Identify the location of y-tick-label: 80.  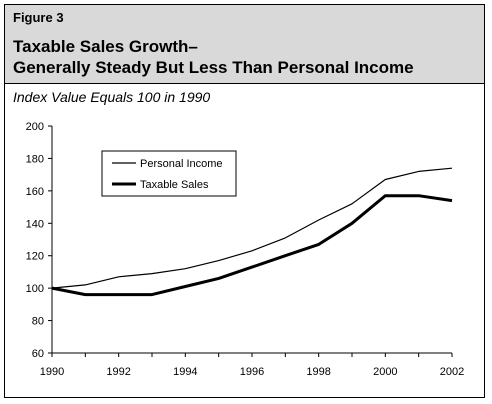
(38, 322).